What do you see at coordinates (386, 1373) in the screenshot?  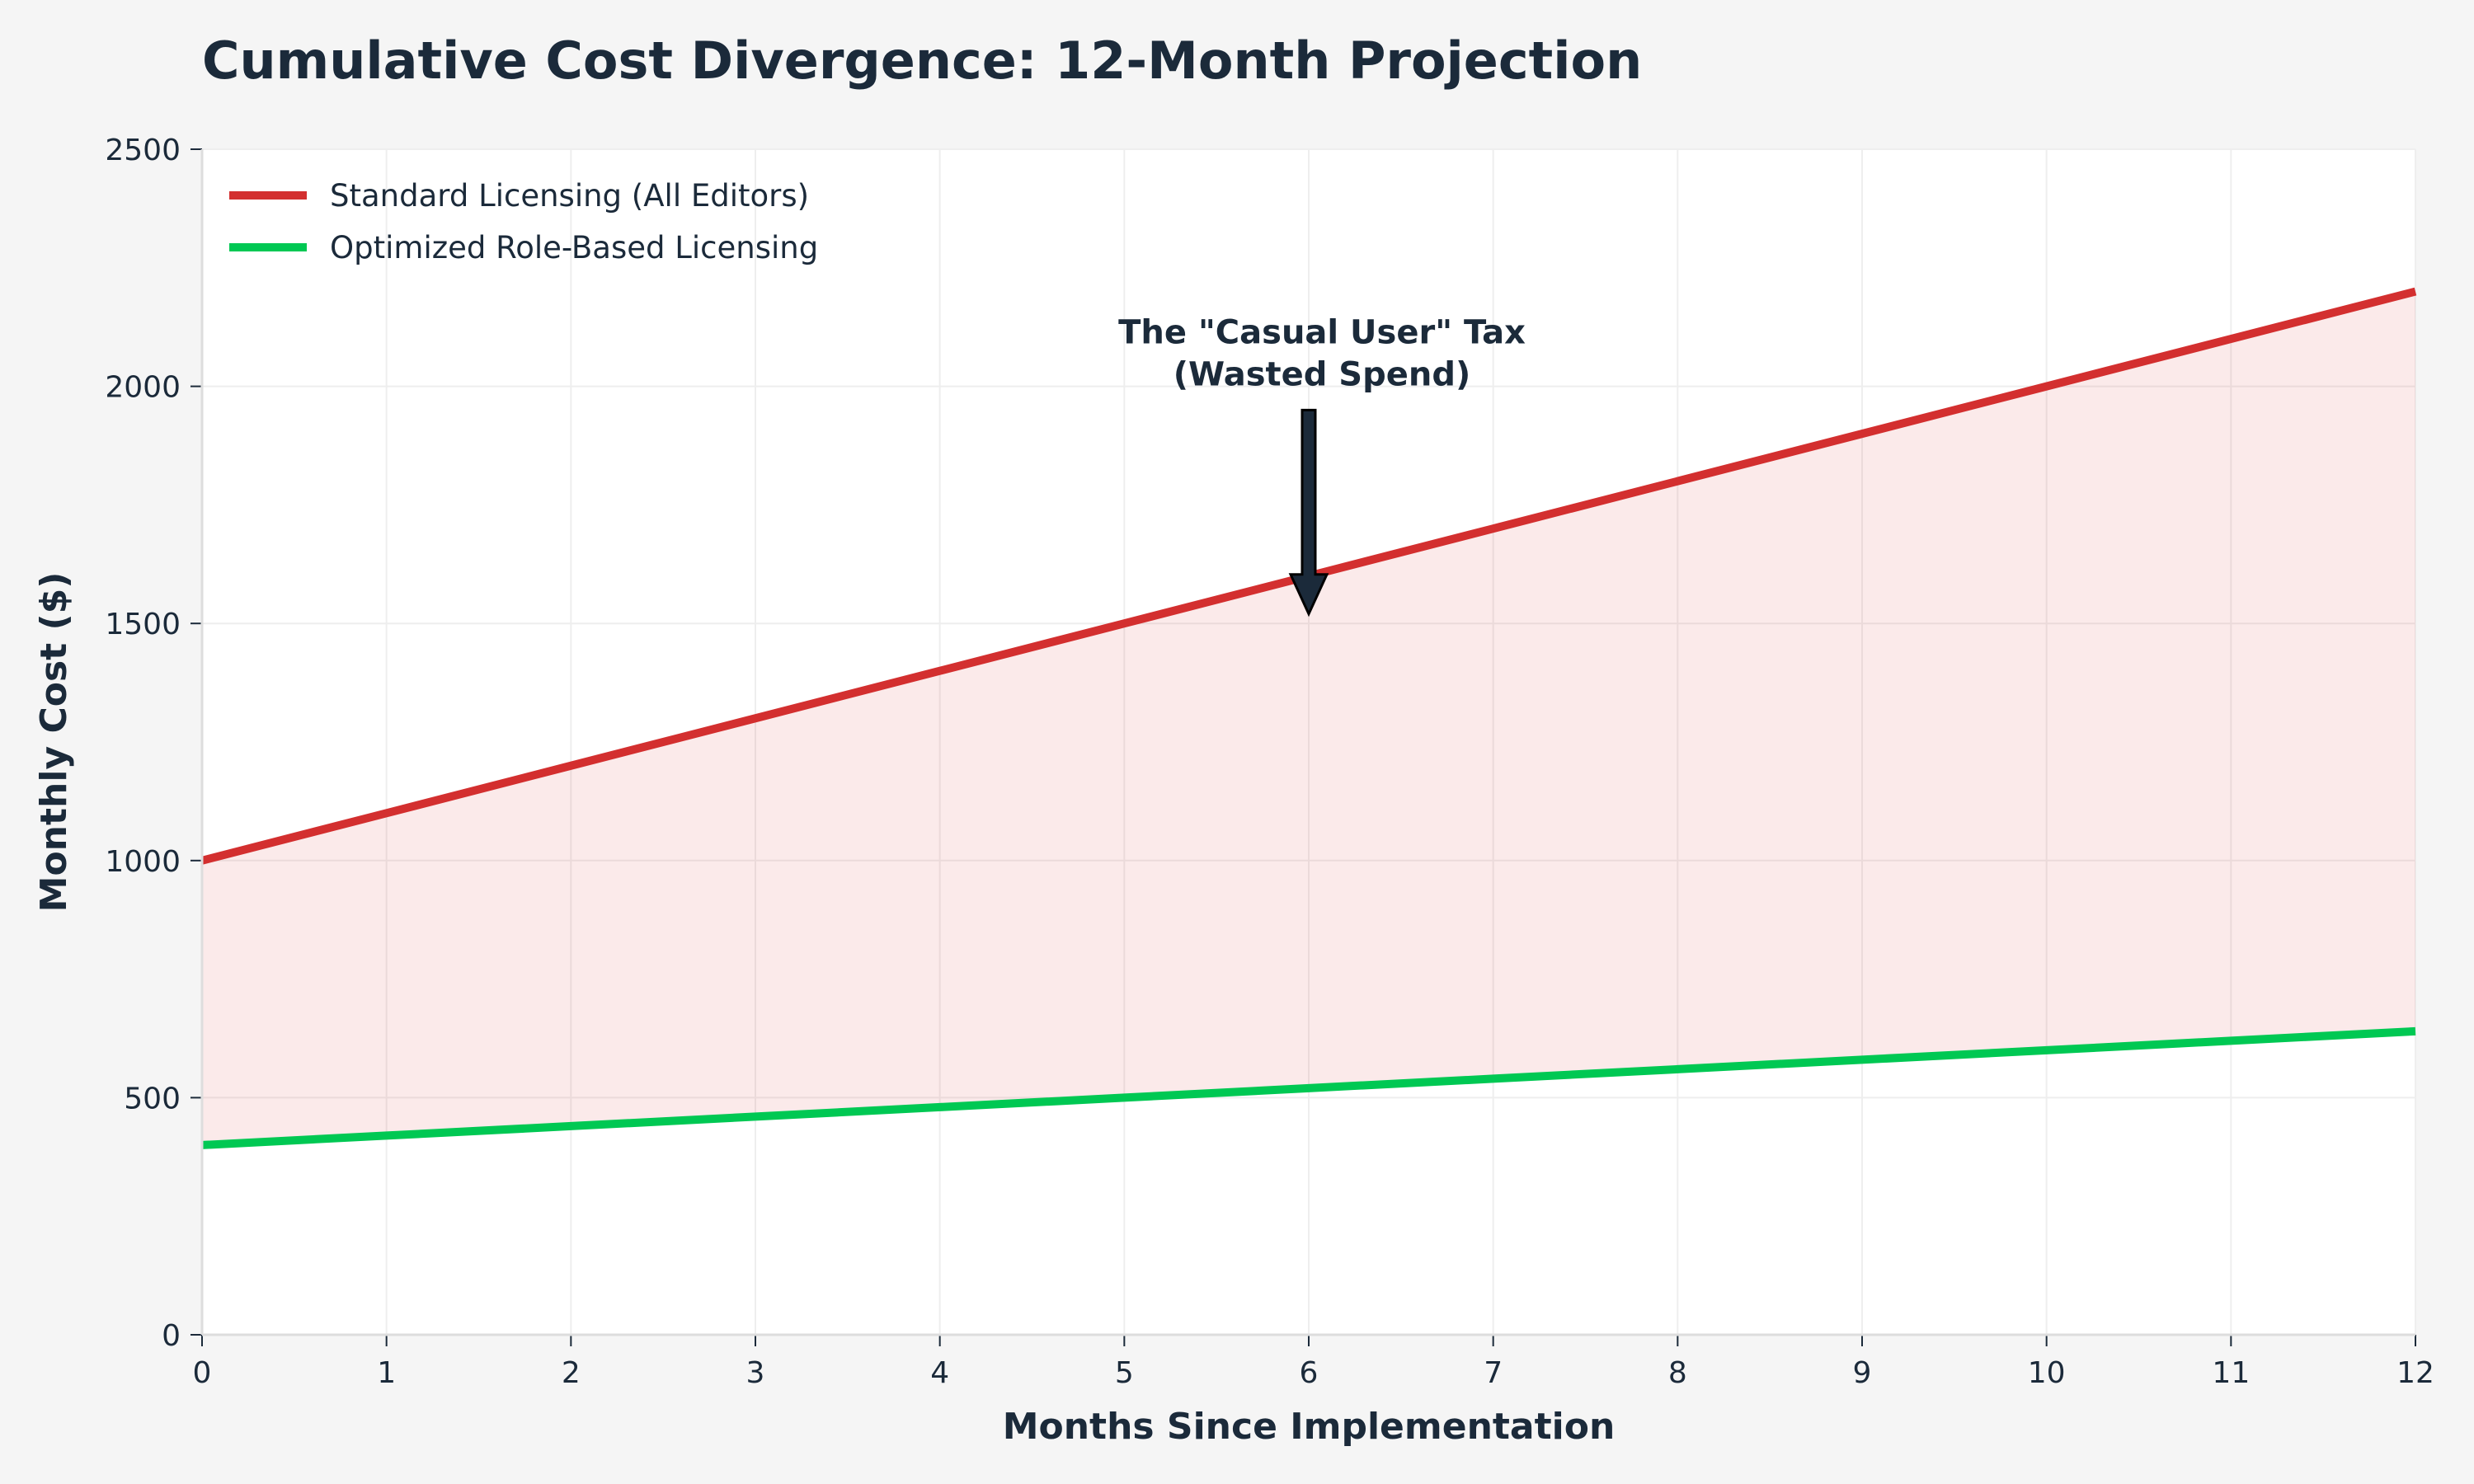 I see `x-tick-label: 1` at bounding box center [386, 1373].